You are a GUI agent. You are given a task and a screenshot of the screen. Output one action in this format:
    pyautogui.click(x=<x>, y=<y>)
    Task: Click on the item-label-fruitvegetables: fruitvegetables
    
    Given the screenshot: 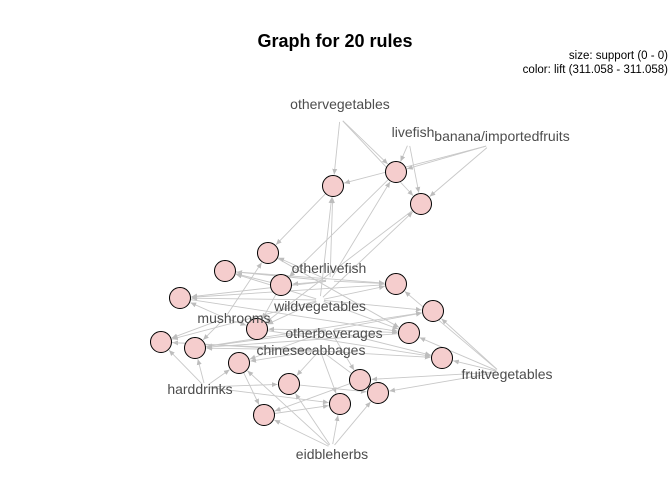 What is the action you would take?
    pyautogui.click(x=506, y=374)
    